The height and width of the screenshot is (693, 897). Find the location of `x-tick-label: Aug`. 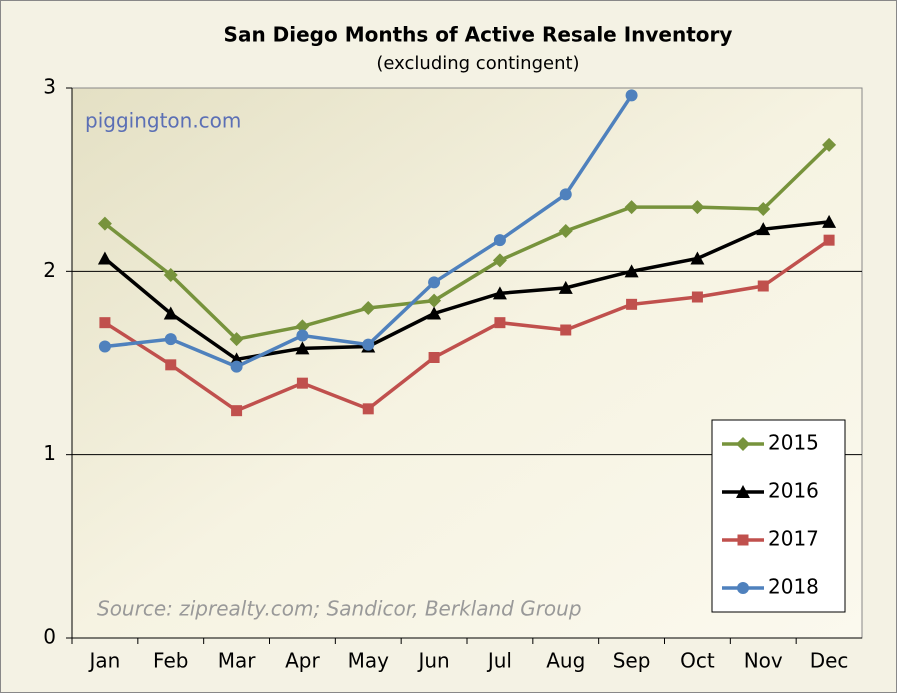

x-tick-label: Aug is located at coordinates (565, 661).